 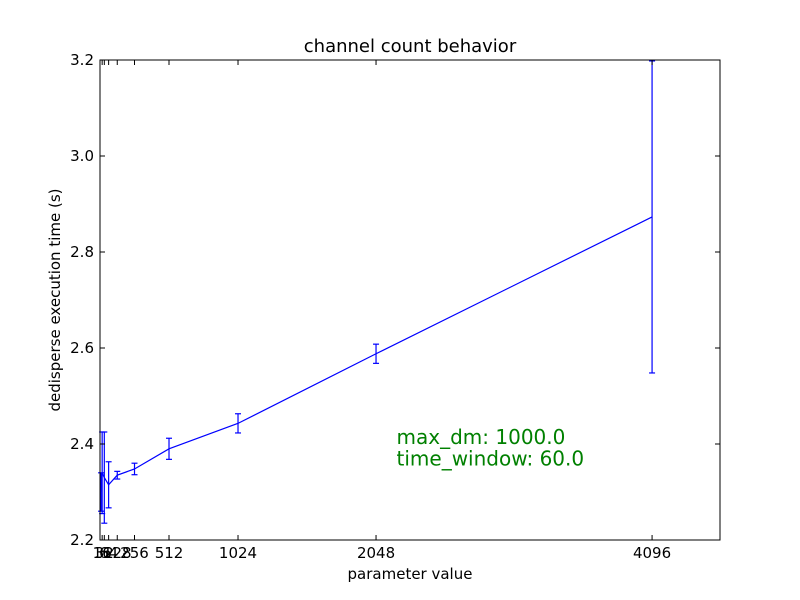 What do you see at coordinates (108, 553) in the screenshot?
I see `x-tick-label: 64` at bounding box center [108, 553].